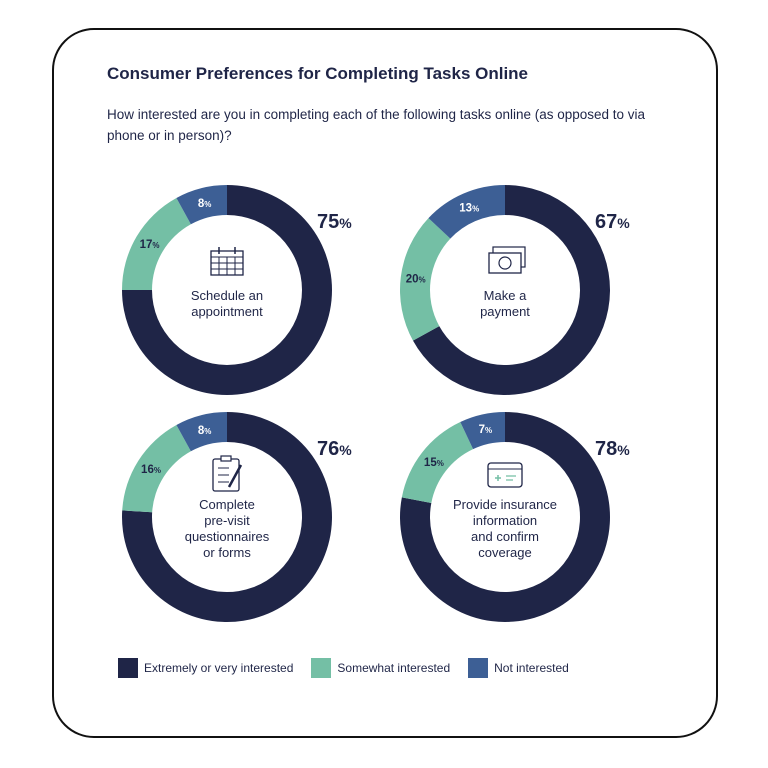  What do you see at coordinates (505, 520) in the screenshot?
I see `donut-center-label: information` at bounding box center [505, 520].